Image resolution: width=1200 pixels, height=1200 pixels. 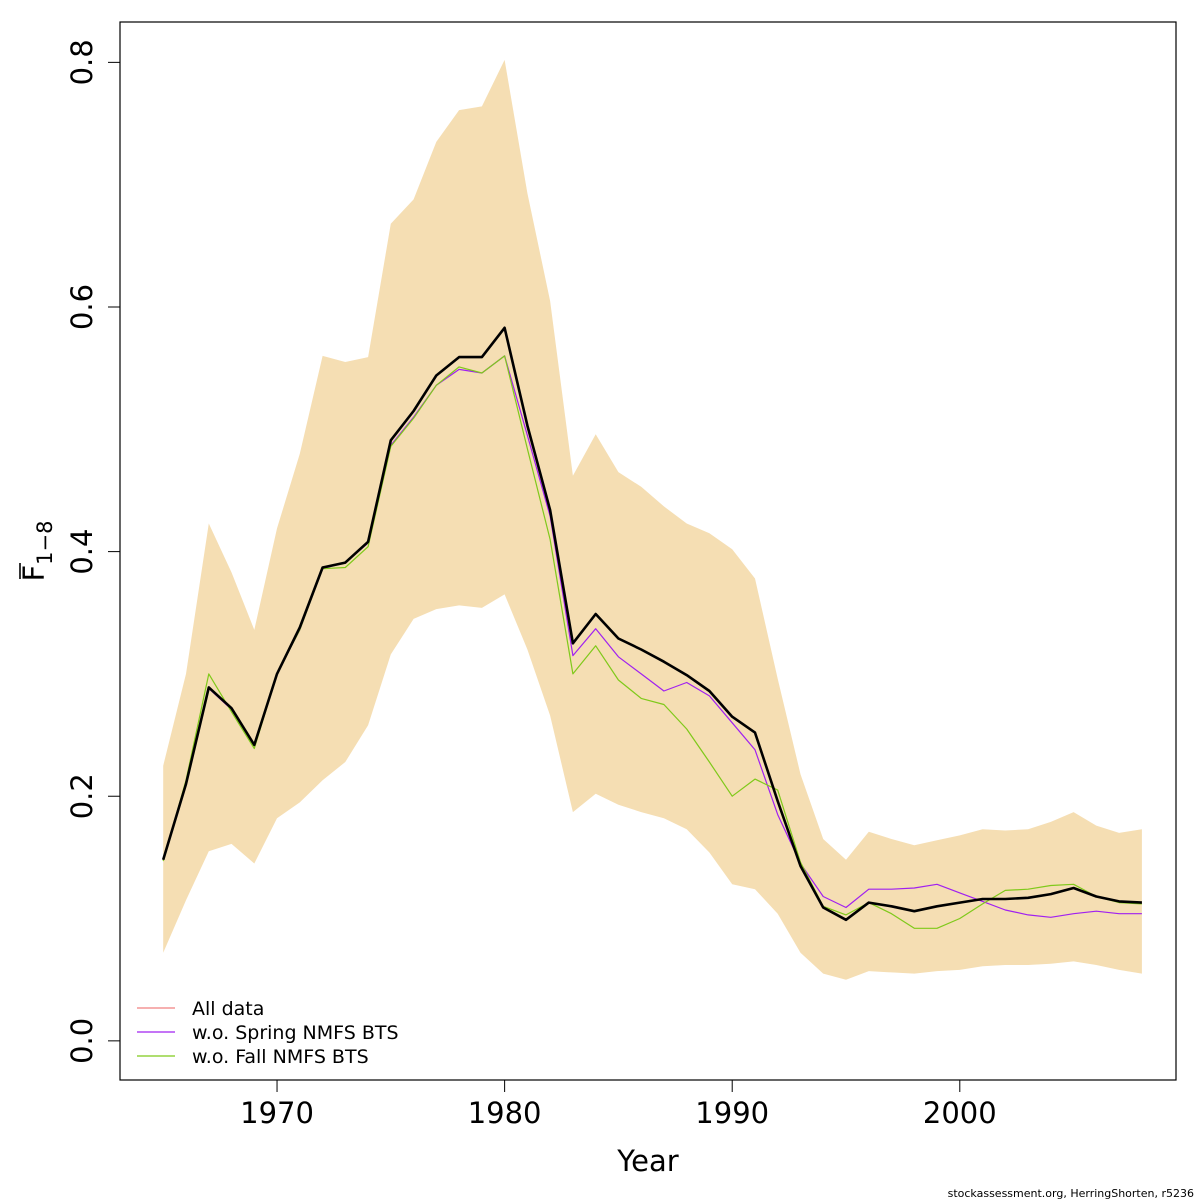 I want to click on y-tick-label: 0.2, so click(x=82, y=796).